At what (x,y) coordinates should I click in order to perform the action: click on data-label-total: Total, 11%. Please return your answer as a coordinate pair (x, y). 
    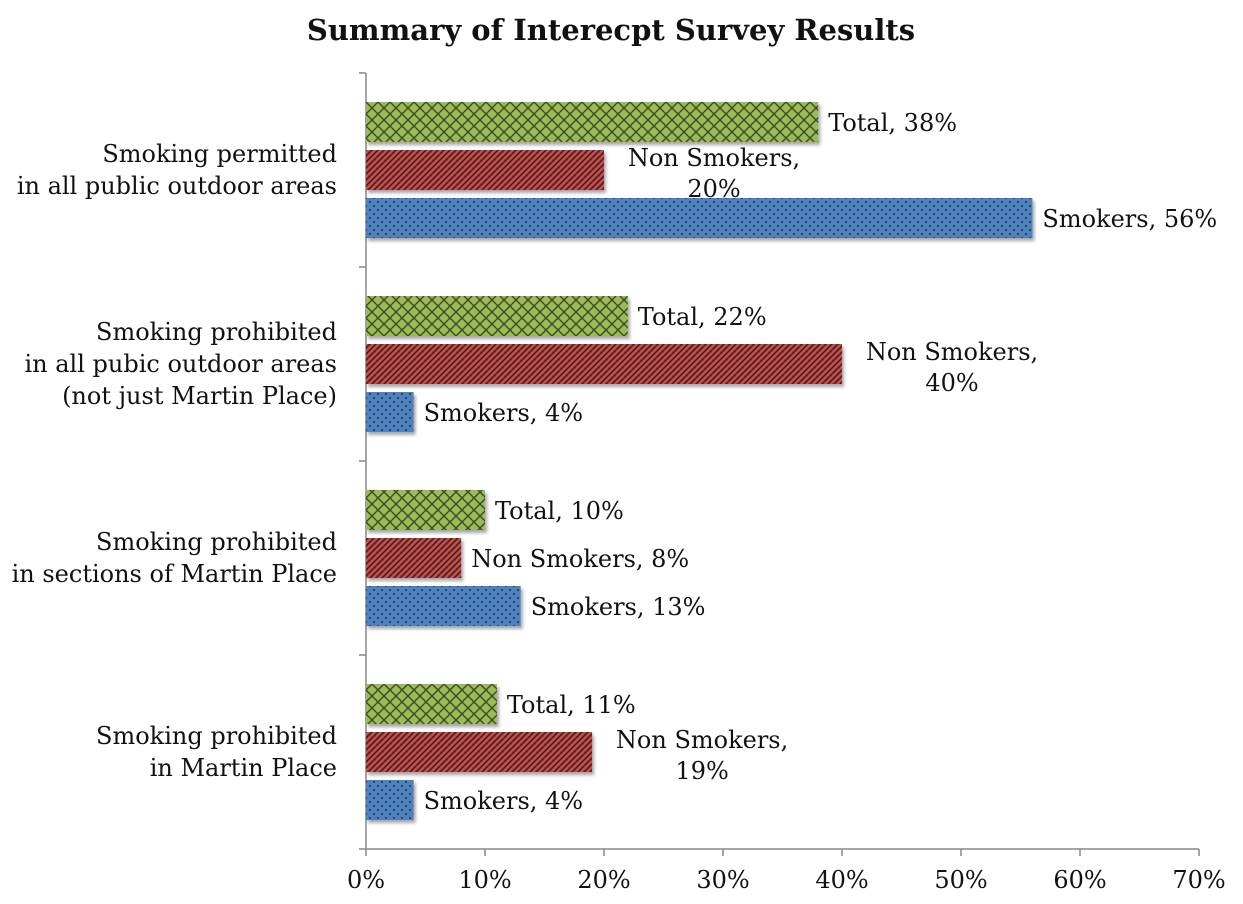
    Looking at the image, I should click on (571, 705).